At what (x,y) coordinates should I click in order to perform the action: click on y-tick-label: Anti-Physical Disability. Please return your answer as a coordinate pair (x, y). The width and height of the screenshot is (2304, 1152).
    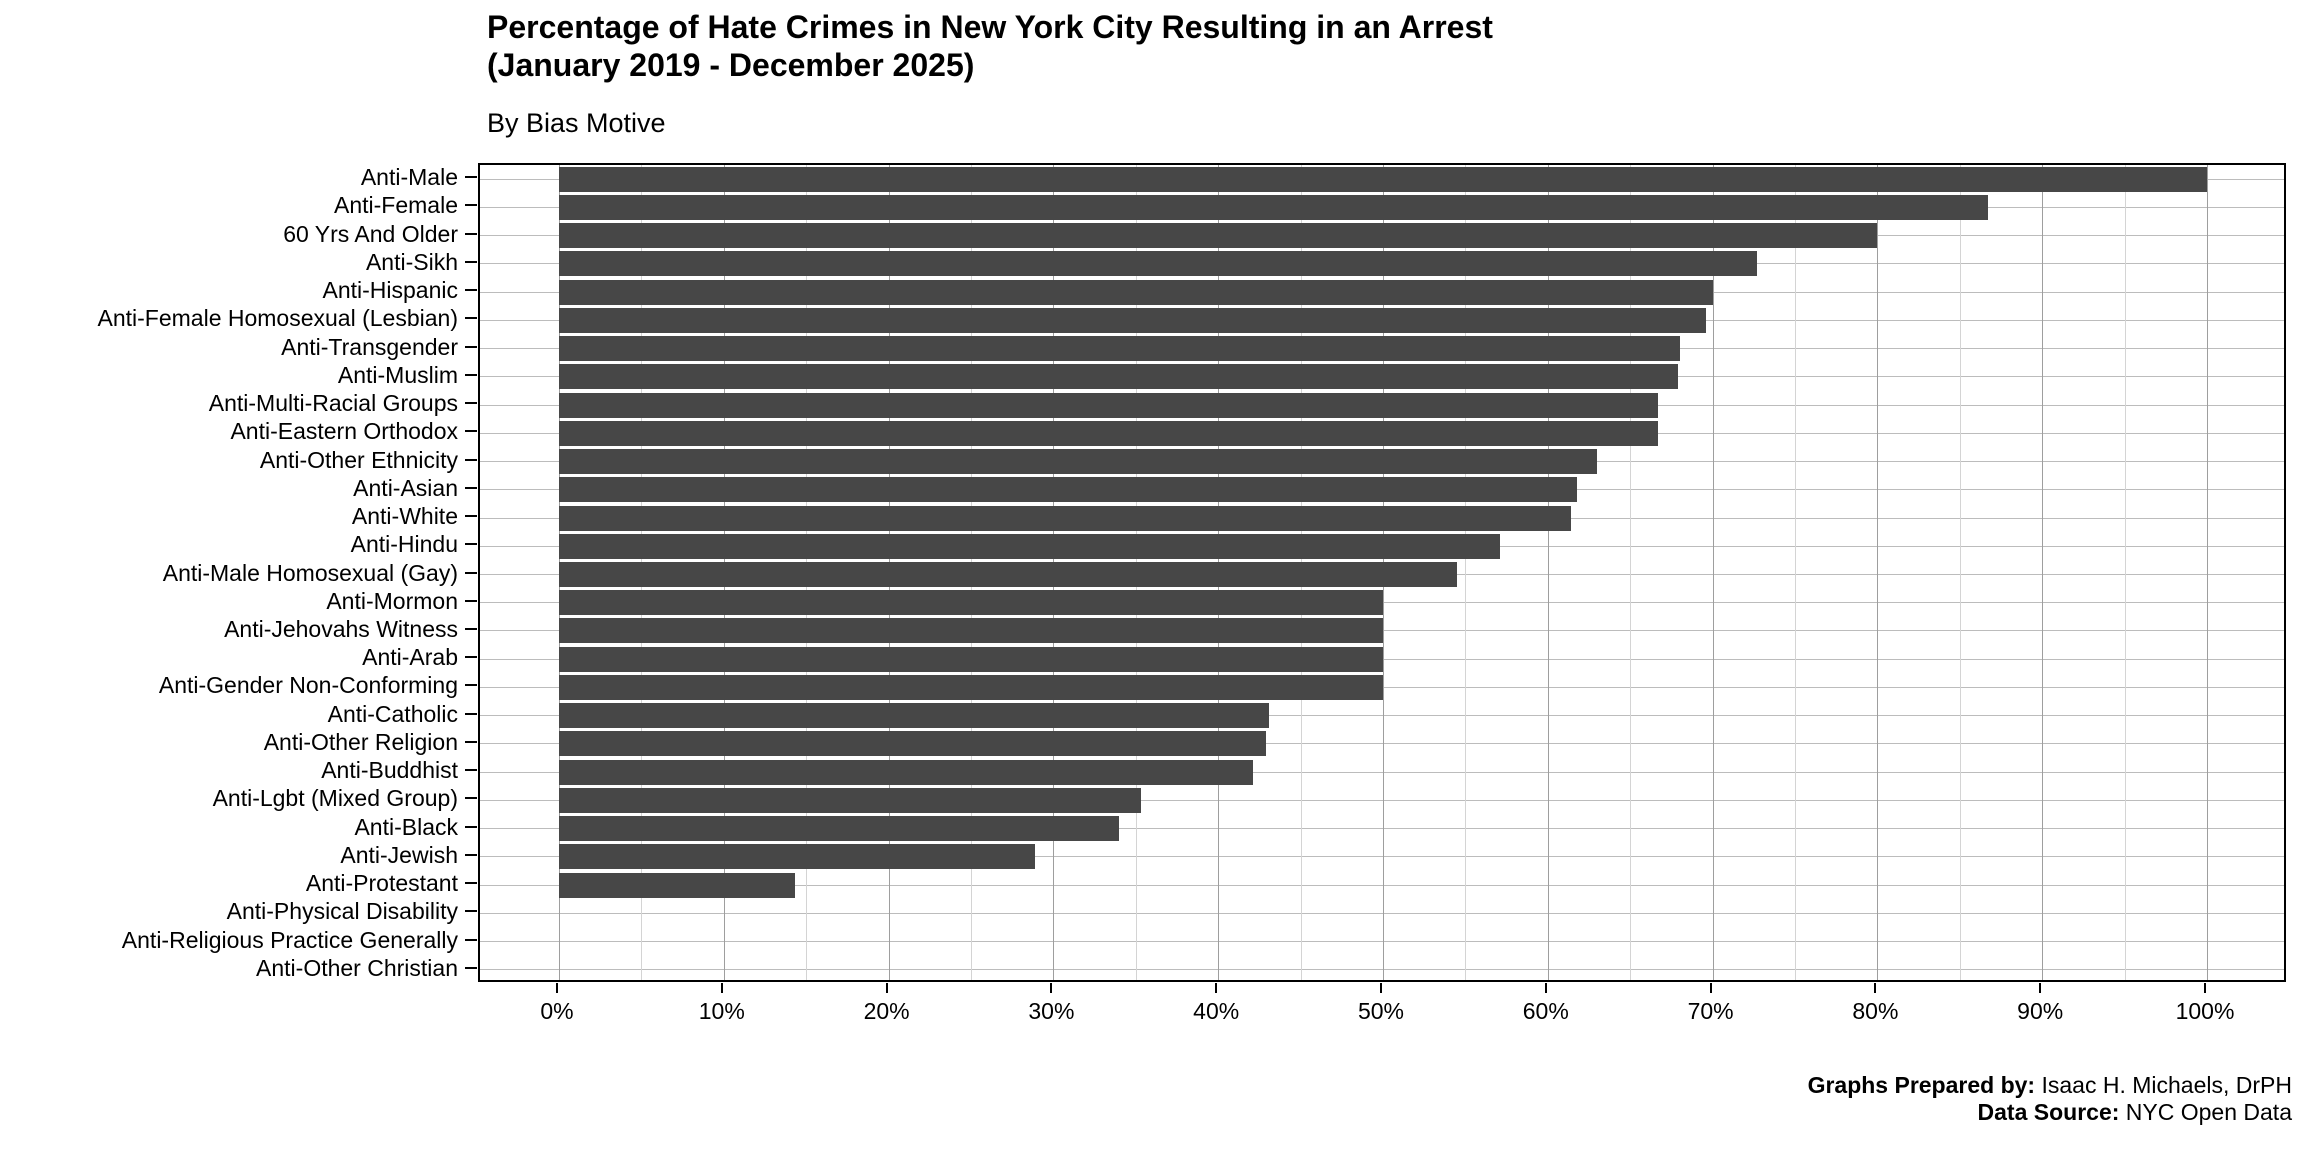
    Looking at the image, I should click on (342, 911).